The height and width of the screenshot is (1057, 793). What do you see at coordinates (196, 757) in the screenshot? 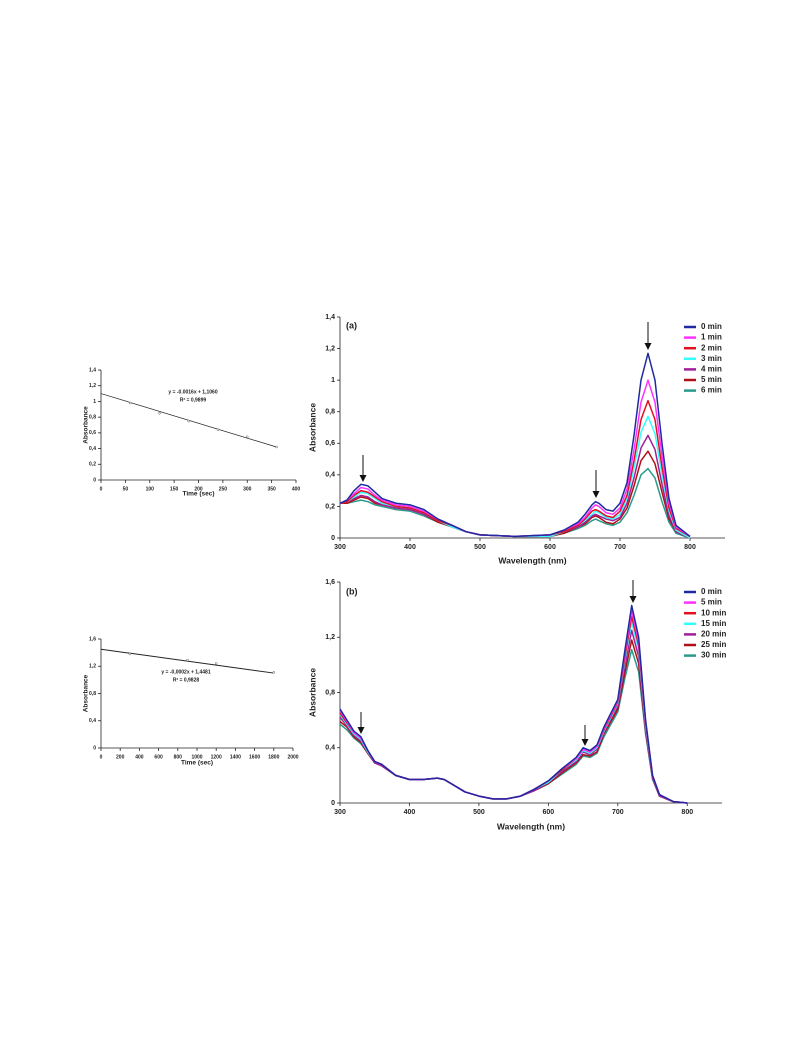
I see `x-tick-label: 1000` at bounding box center [196, 757].